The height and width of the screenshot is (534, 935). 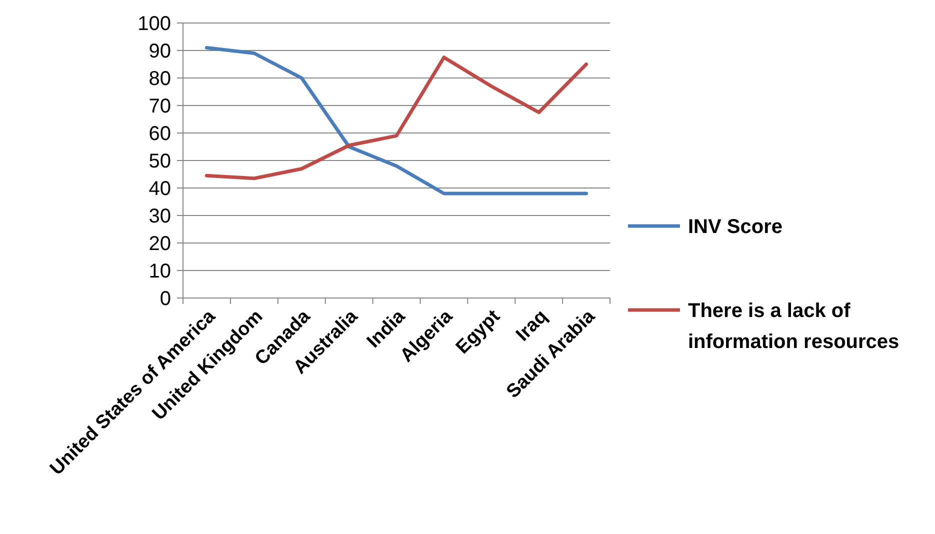 What do you see at coordinates (159, 107) in the screenshot?
I see `y-tick-label: 70` at bounding box center [159, 107].